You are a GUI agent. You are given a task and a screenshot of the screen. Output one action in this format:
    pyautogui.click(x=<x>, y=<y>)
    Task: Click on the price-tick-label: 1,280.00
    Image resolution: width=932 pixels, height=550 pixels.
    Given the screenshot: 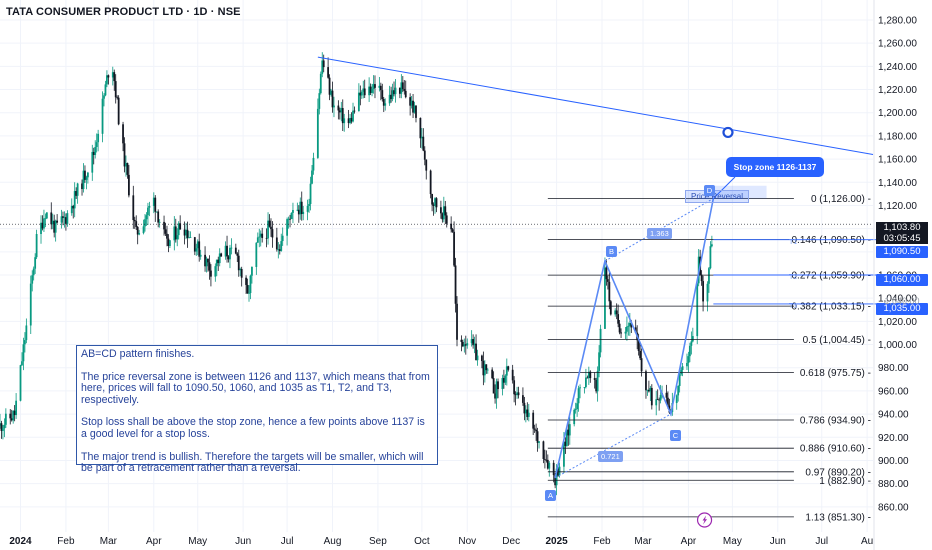 What is the action you would take?
    pyautogui.click(x=897, y=21)
    